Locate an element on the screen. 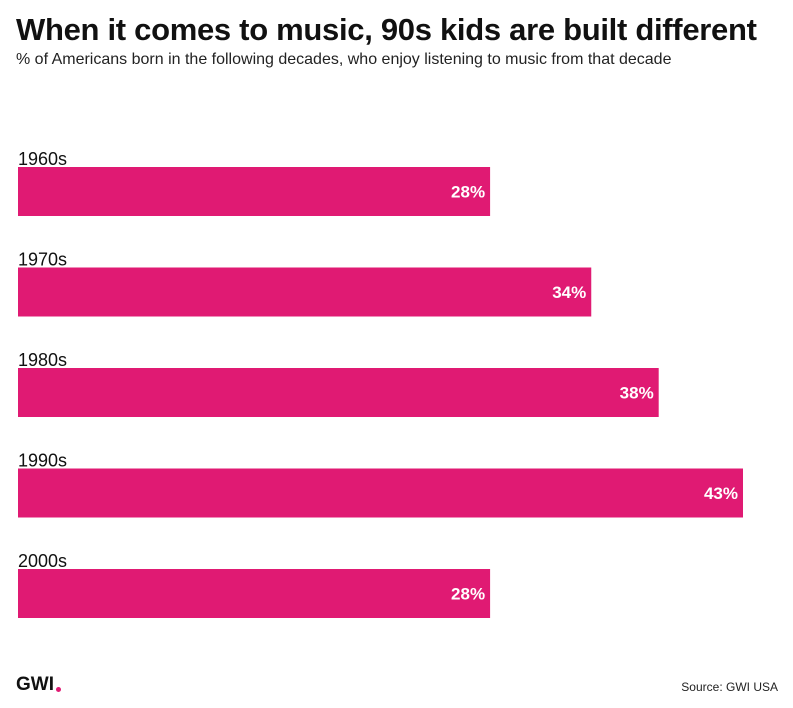  value-label: 34% is located at coordinates (569, 292).